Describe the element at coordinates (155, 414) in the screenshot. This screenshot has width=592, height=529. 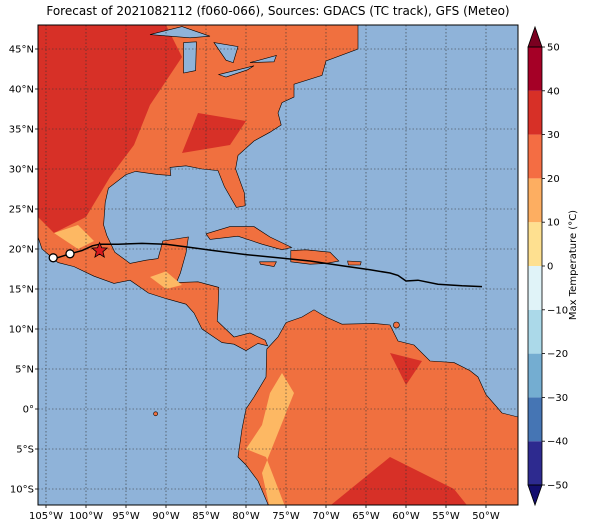
I see `galapagos` at that location.